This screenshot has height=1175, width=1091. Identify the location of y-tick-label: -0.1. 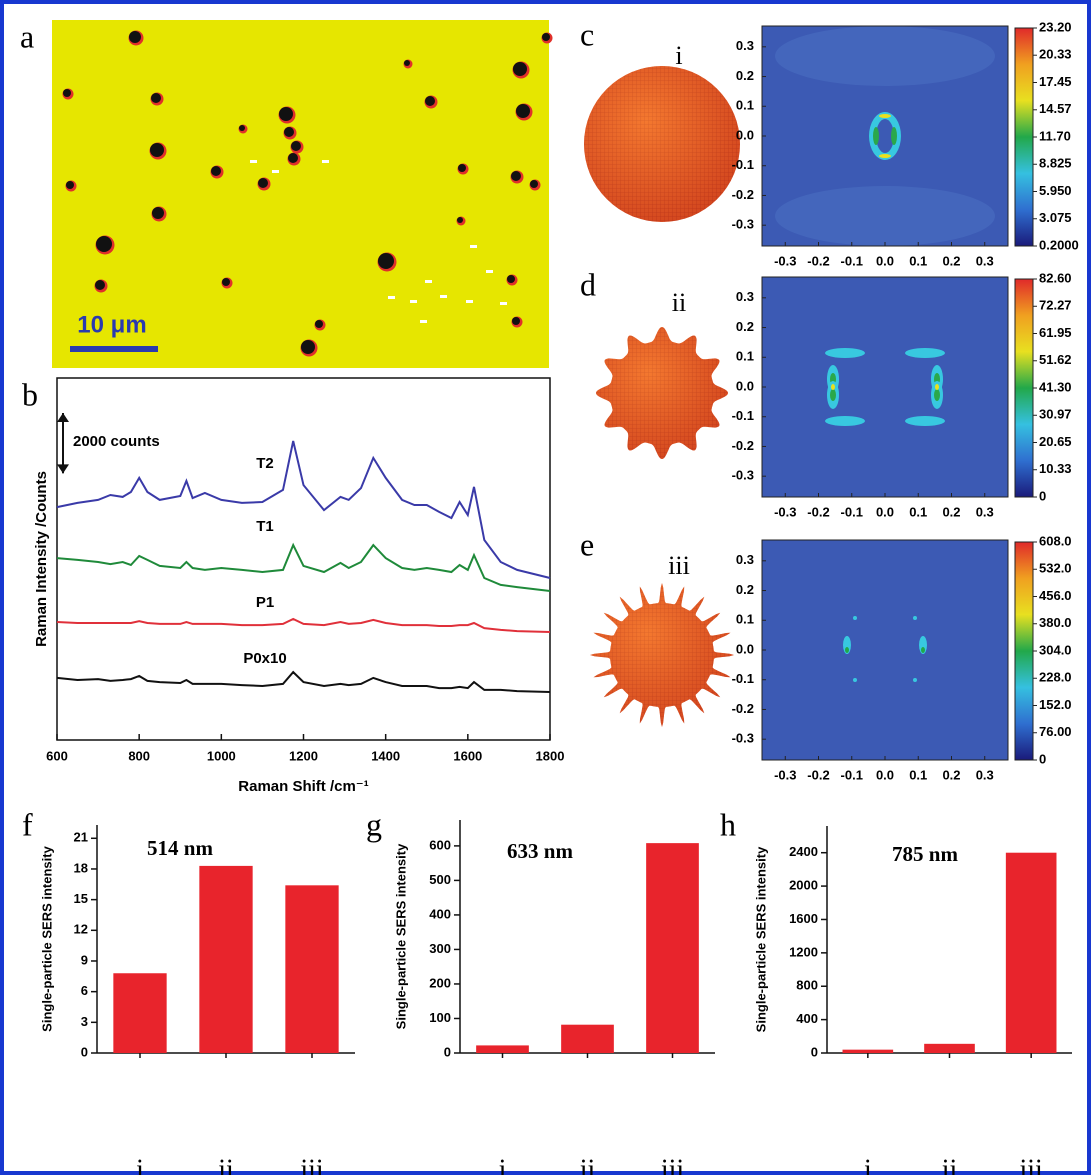
(743, 678).